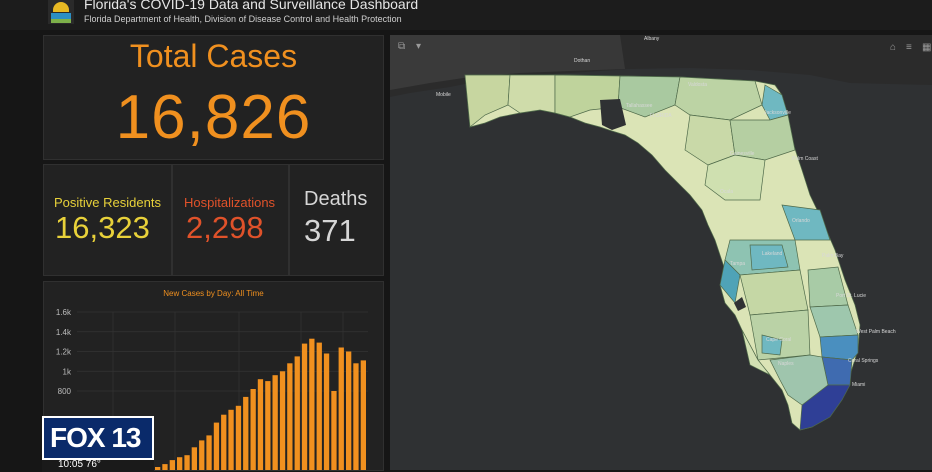 The width and height of the screenshot is (932, 472). I want to click on map-label-miami: Miami, so click(858, 385).